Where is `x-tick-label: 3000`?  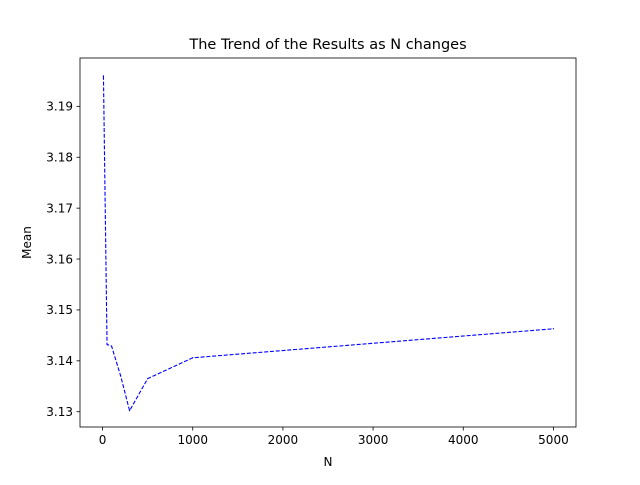
x-tick-label: 3000 is located at coordinates (373, 440).